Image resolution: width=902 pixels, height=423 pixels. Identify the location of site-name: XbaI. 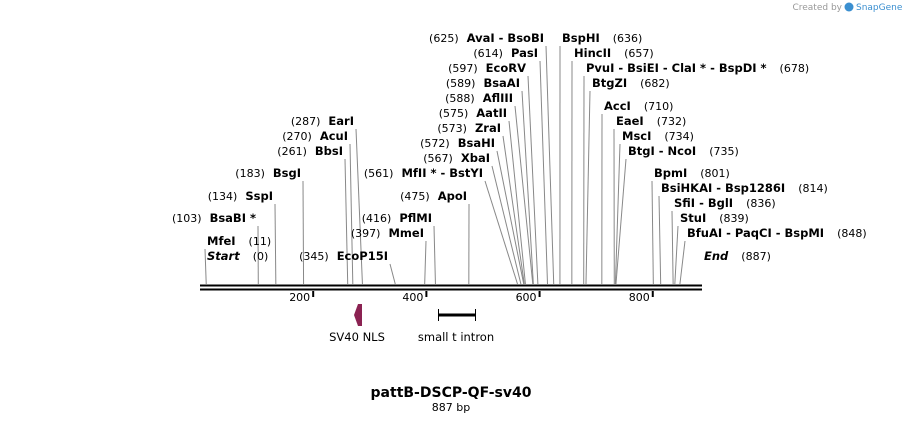
(475, 158).